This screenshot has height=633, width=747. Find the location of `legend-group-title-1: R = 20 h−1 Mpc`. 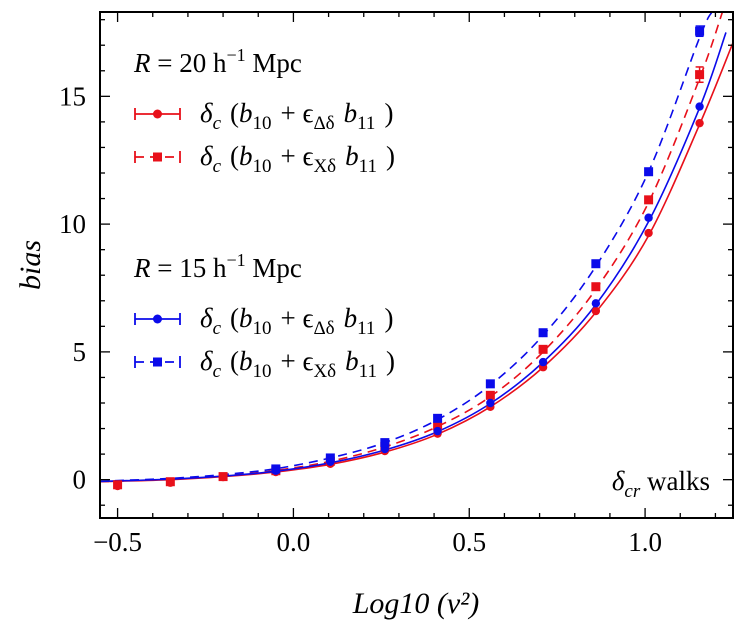

legend-group-title-1: R = 20 h−1 Mpc is located at coordinates (217, 61).